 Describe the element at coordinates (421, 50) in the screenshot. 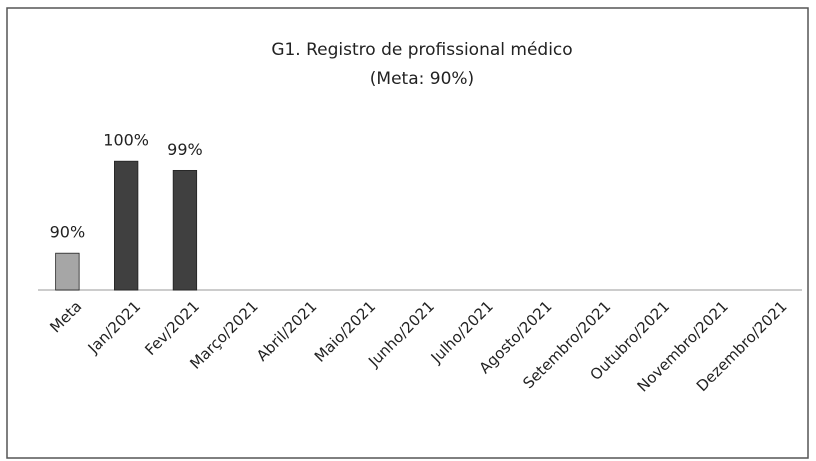

I see `chart-title: G1. Registro de profissional médico` at that location.